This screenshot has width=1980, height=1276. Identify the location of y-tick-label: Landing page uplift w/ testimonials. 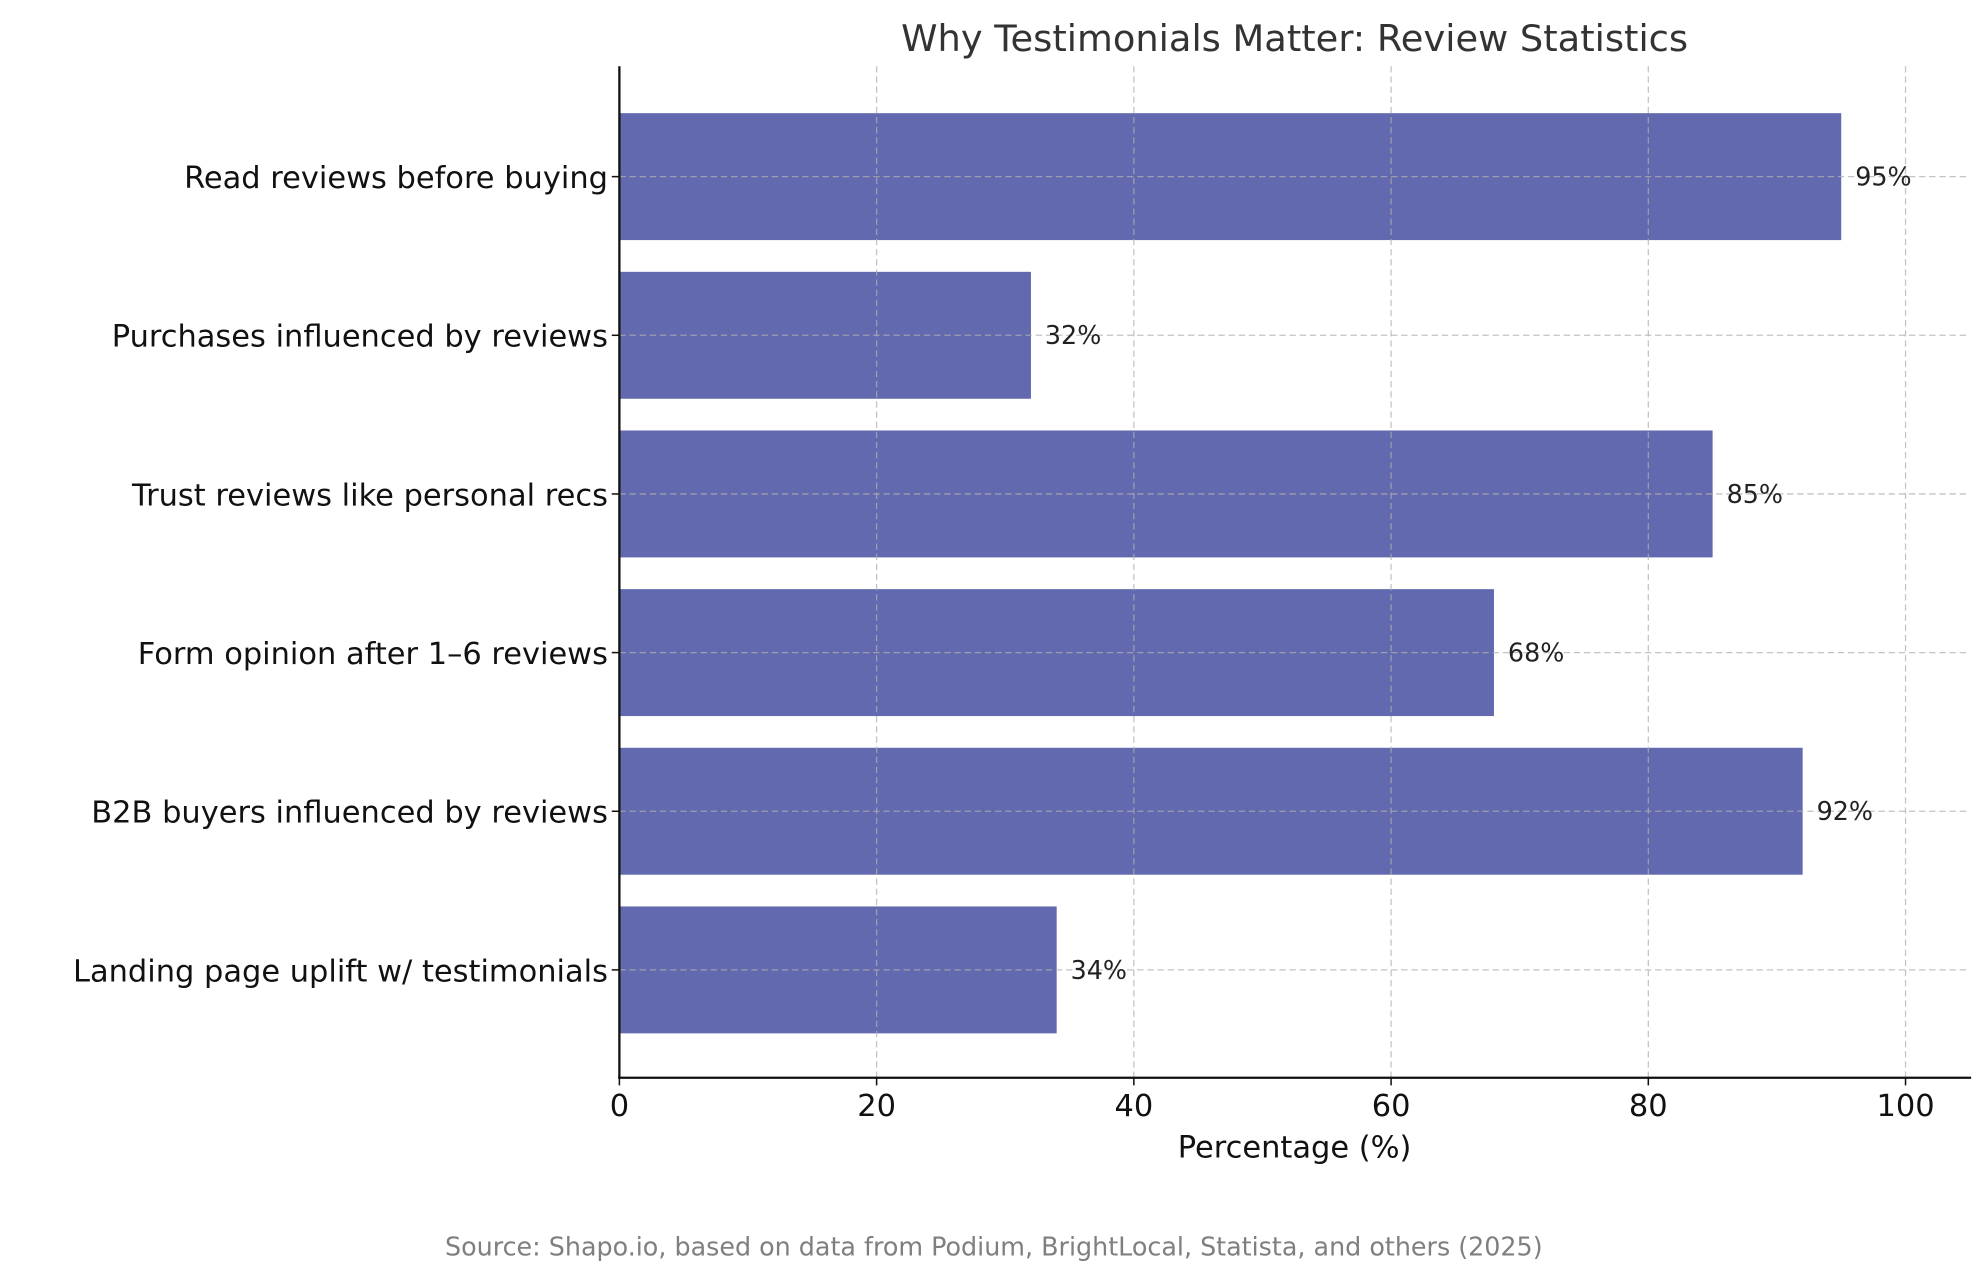
(340, 971).